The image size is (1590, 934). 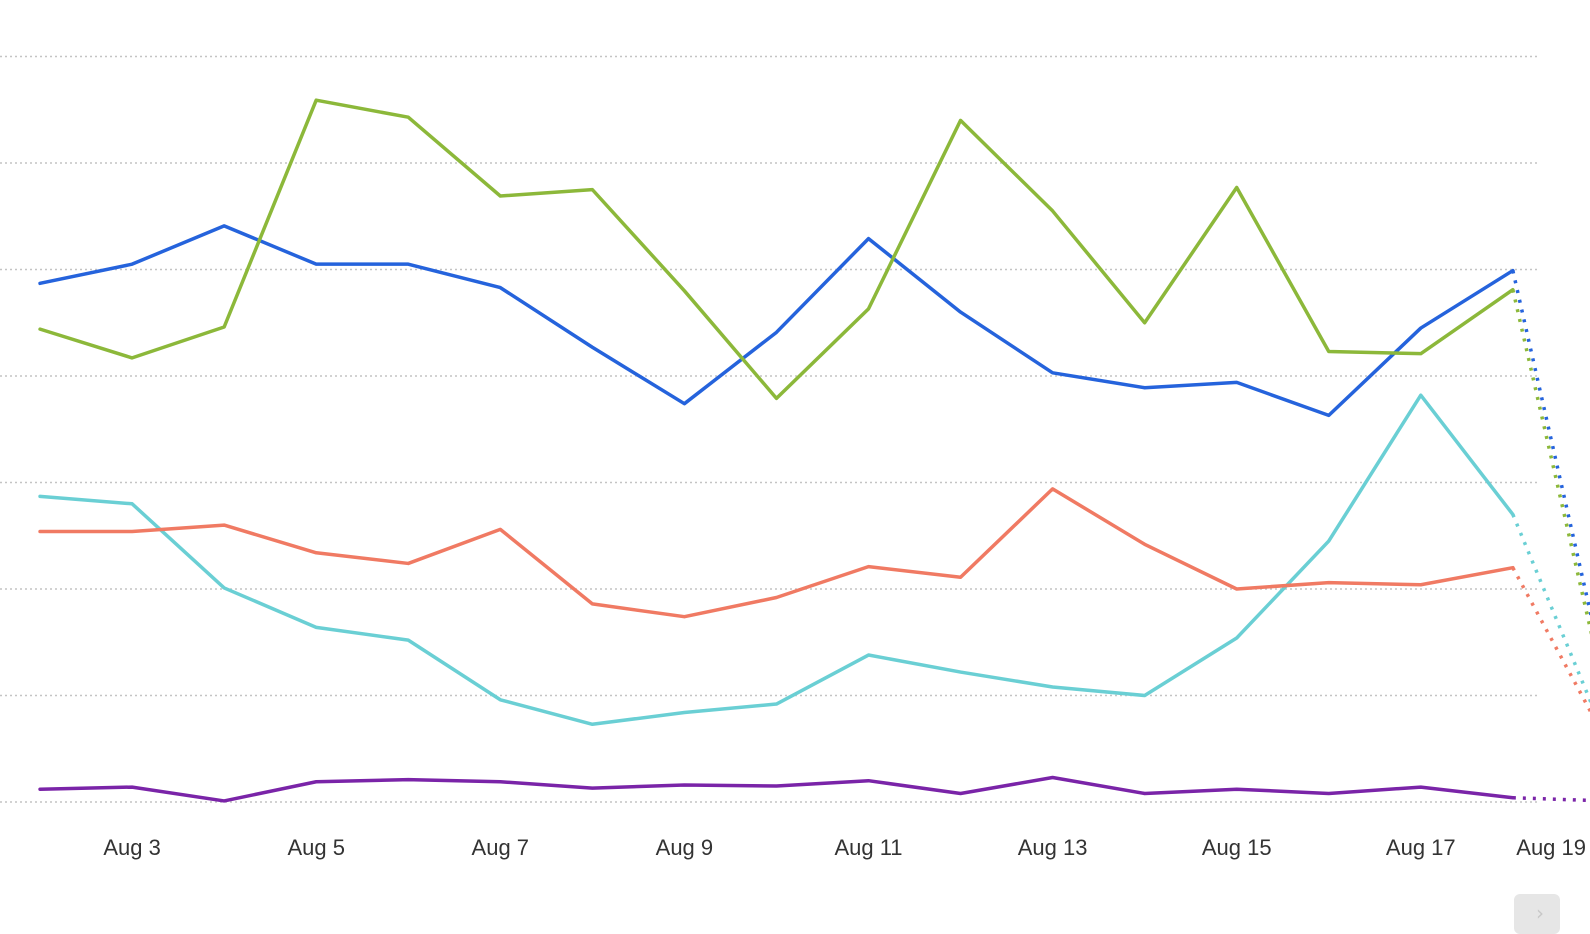 What do you see at coordinates (685, 847) in the screenshot?
I see `x-tick-label: Aug 9` at bounding box center [685, 847].